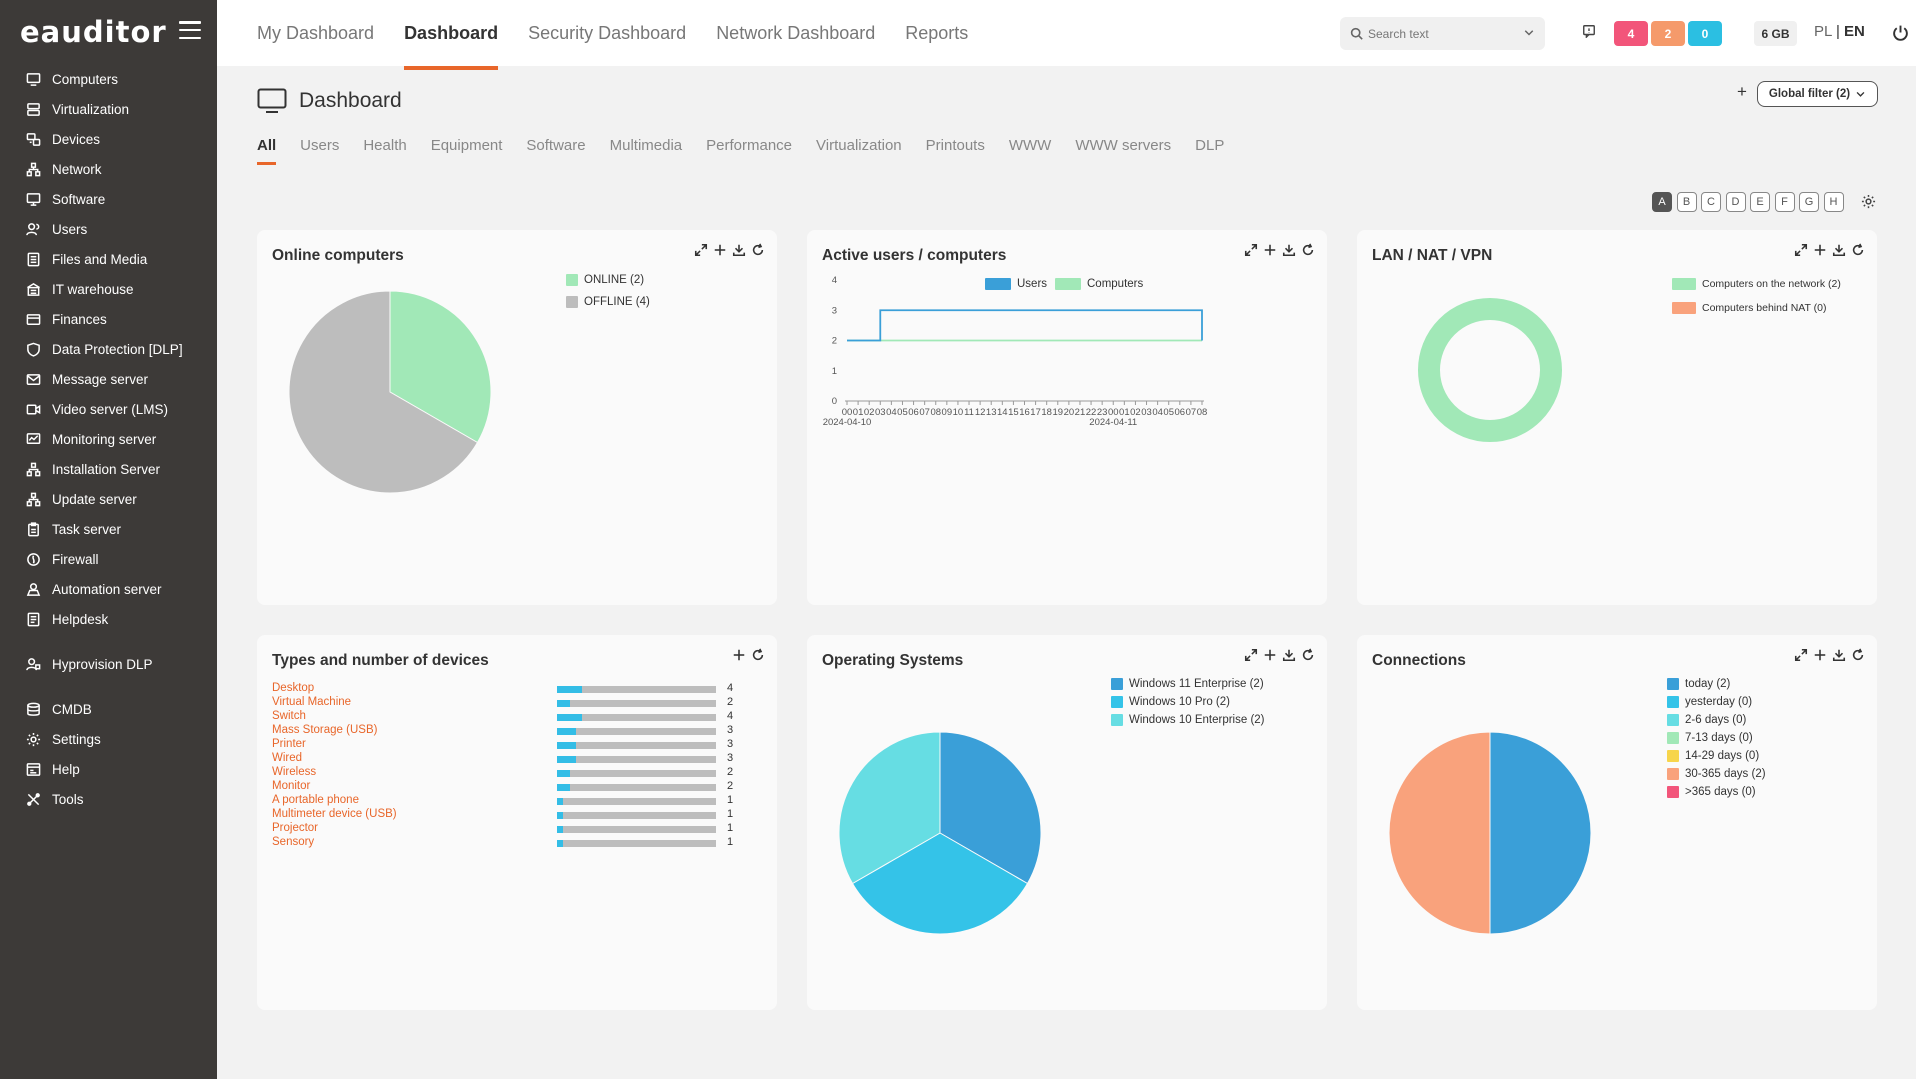 This screenshot has width=1916, height=1079. What do you see at coordinates (1025, 325) in the screenshot?
I see `series-line-users` at bounding box center [1025, 325].